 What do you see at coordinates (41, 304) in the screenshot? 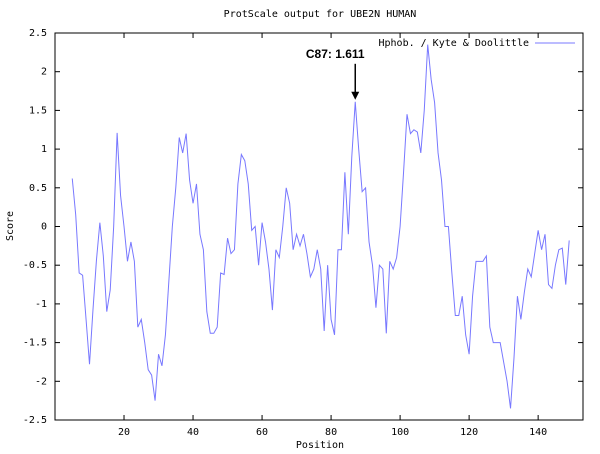
I see `y-tick-label: -1` at bounding box center [41, 304].